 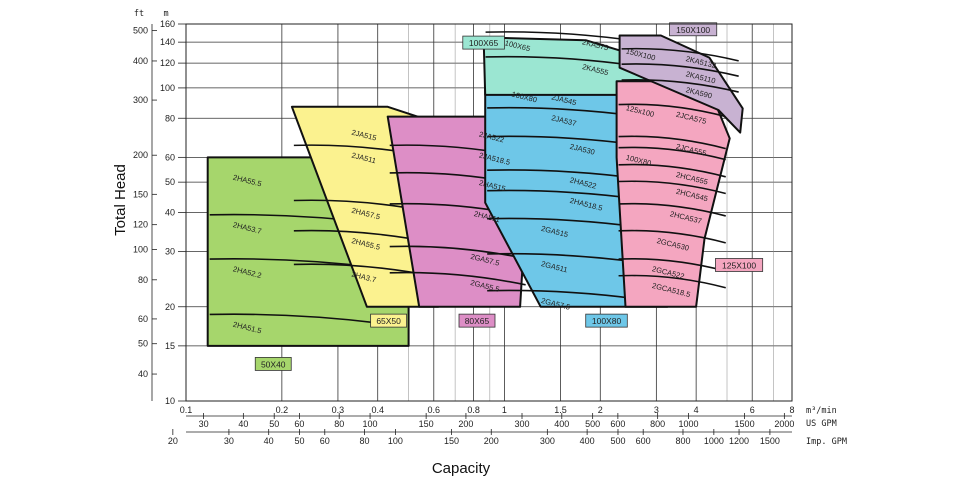 I want to click on y-tick-label-m: 20, so click(x=170, y=307).